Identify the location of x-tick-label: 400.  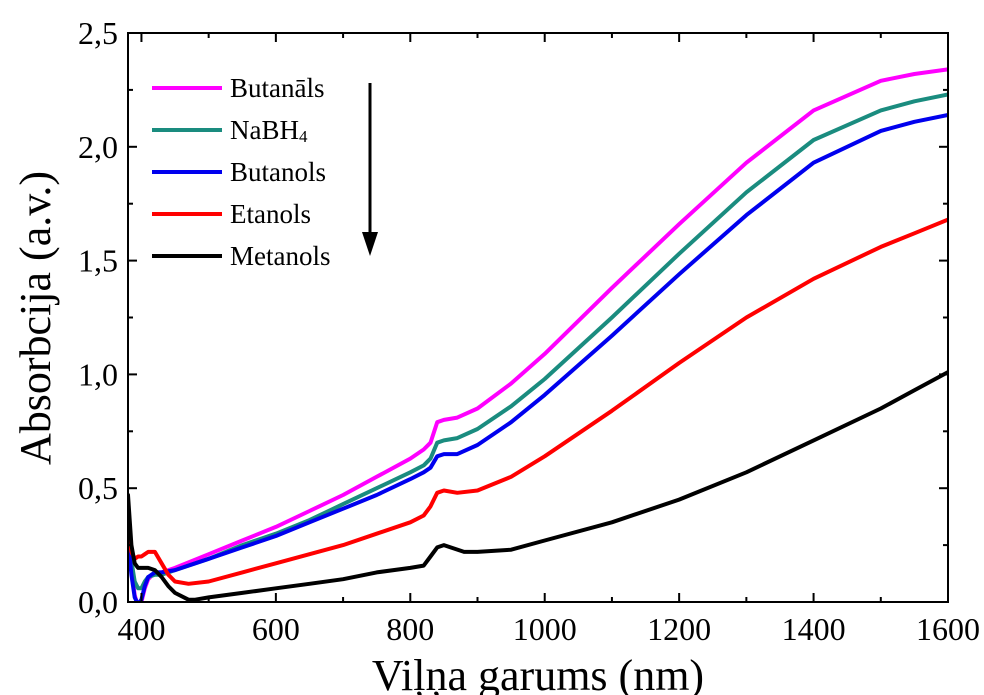
(141, 629).